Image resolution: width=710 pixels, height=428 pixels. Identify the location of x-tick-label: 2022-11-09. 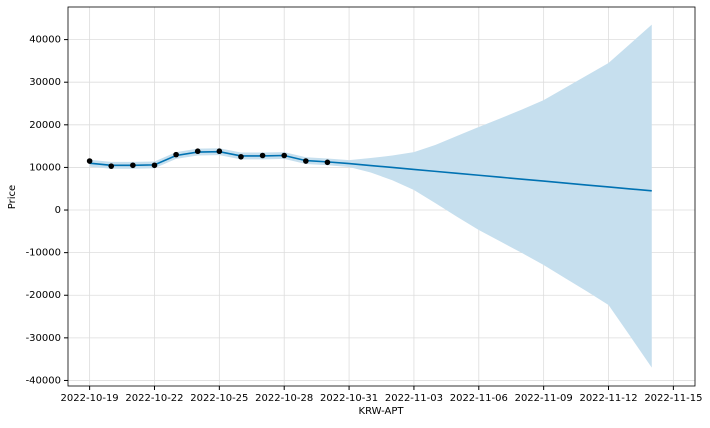
(544, 398).